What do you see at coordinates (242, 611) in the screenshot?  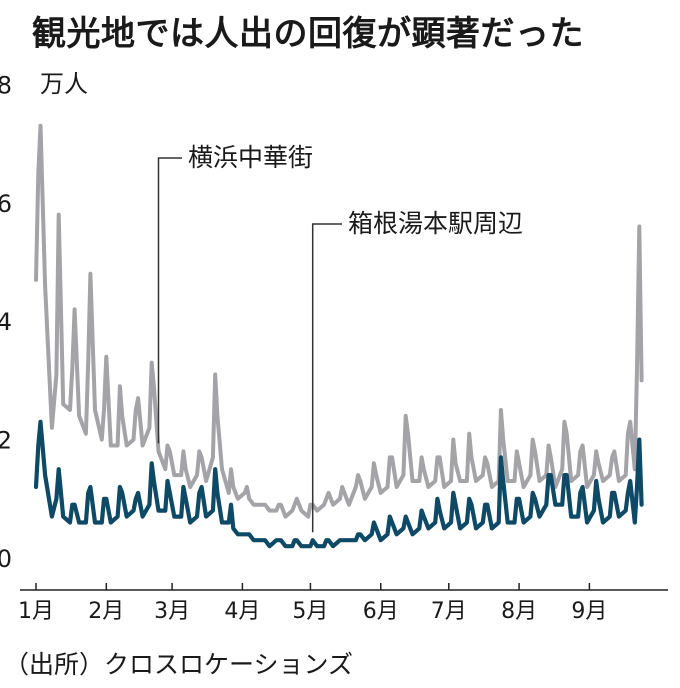 I see `x-tick-label: 4月` at bounding box center [242, 611].